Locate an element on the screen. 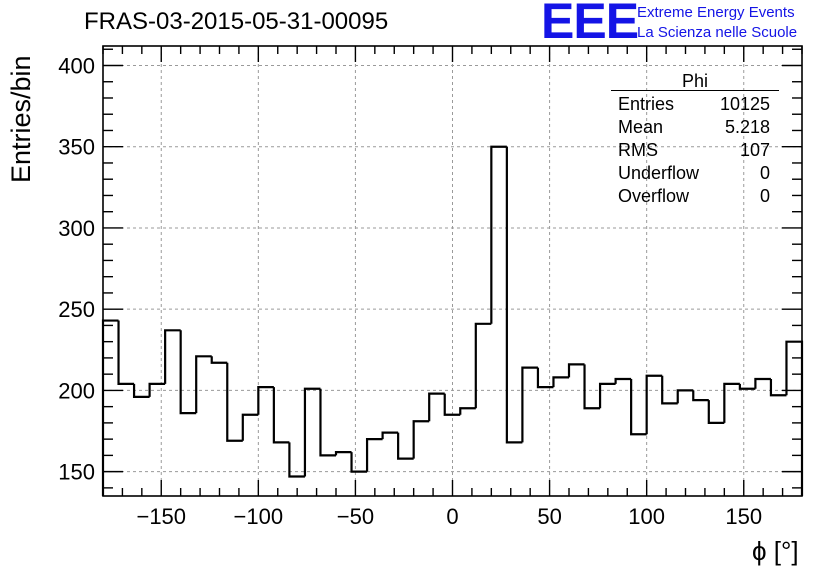 This screenshot has height=572, width=836. x-tick-label: 50 is located at coordinates (549, 516).